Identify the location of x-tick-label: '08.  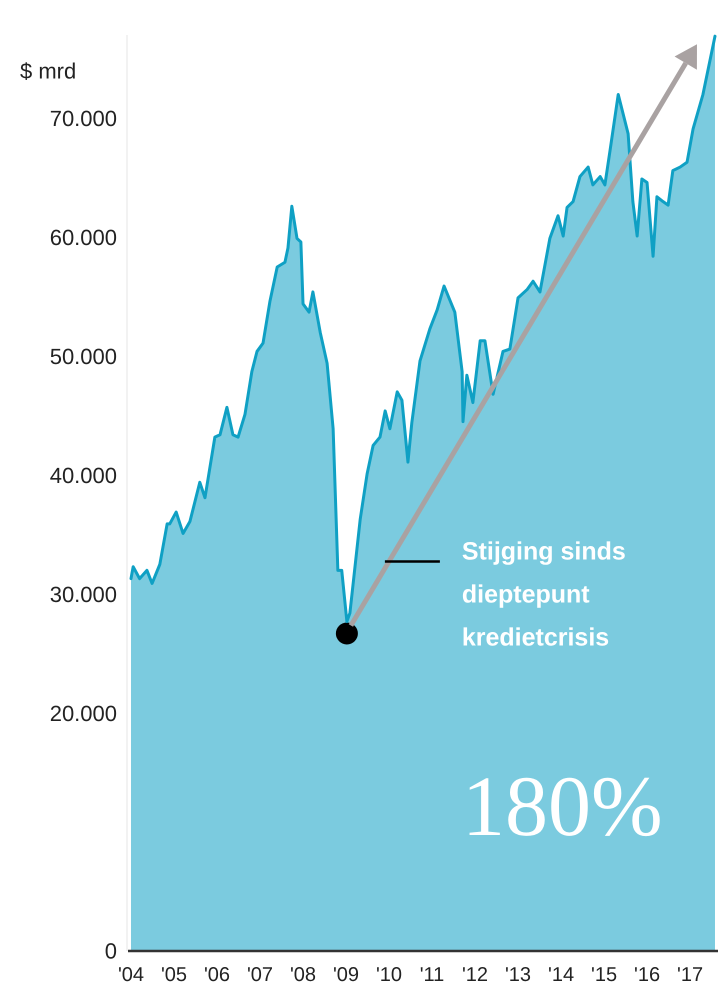
(303, 975).